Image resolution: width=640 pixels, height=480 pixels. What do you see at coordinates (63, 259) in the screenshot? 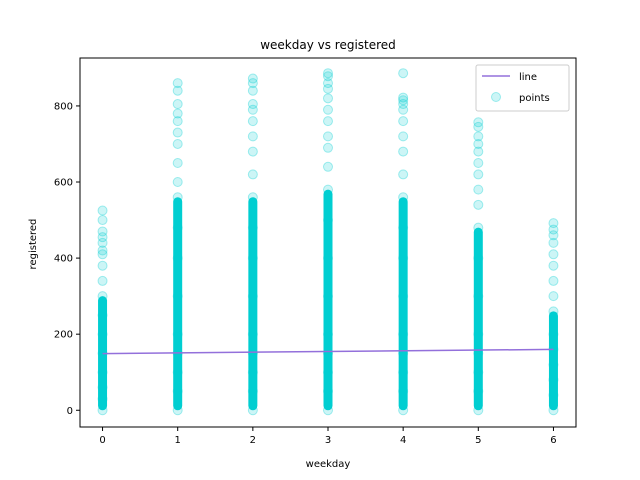
I see `y-tick-label: 400` at bounding box center [63, 259].